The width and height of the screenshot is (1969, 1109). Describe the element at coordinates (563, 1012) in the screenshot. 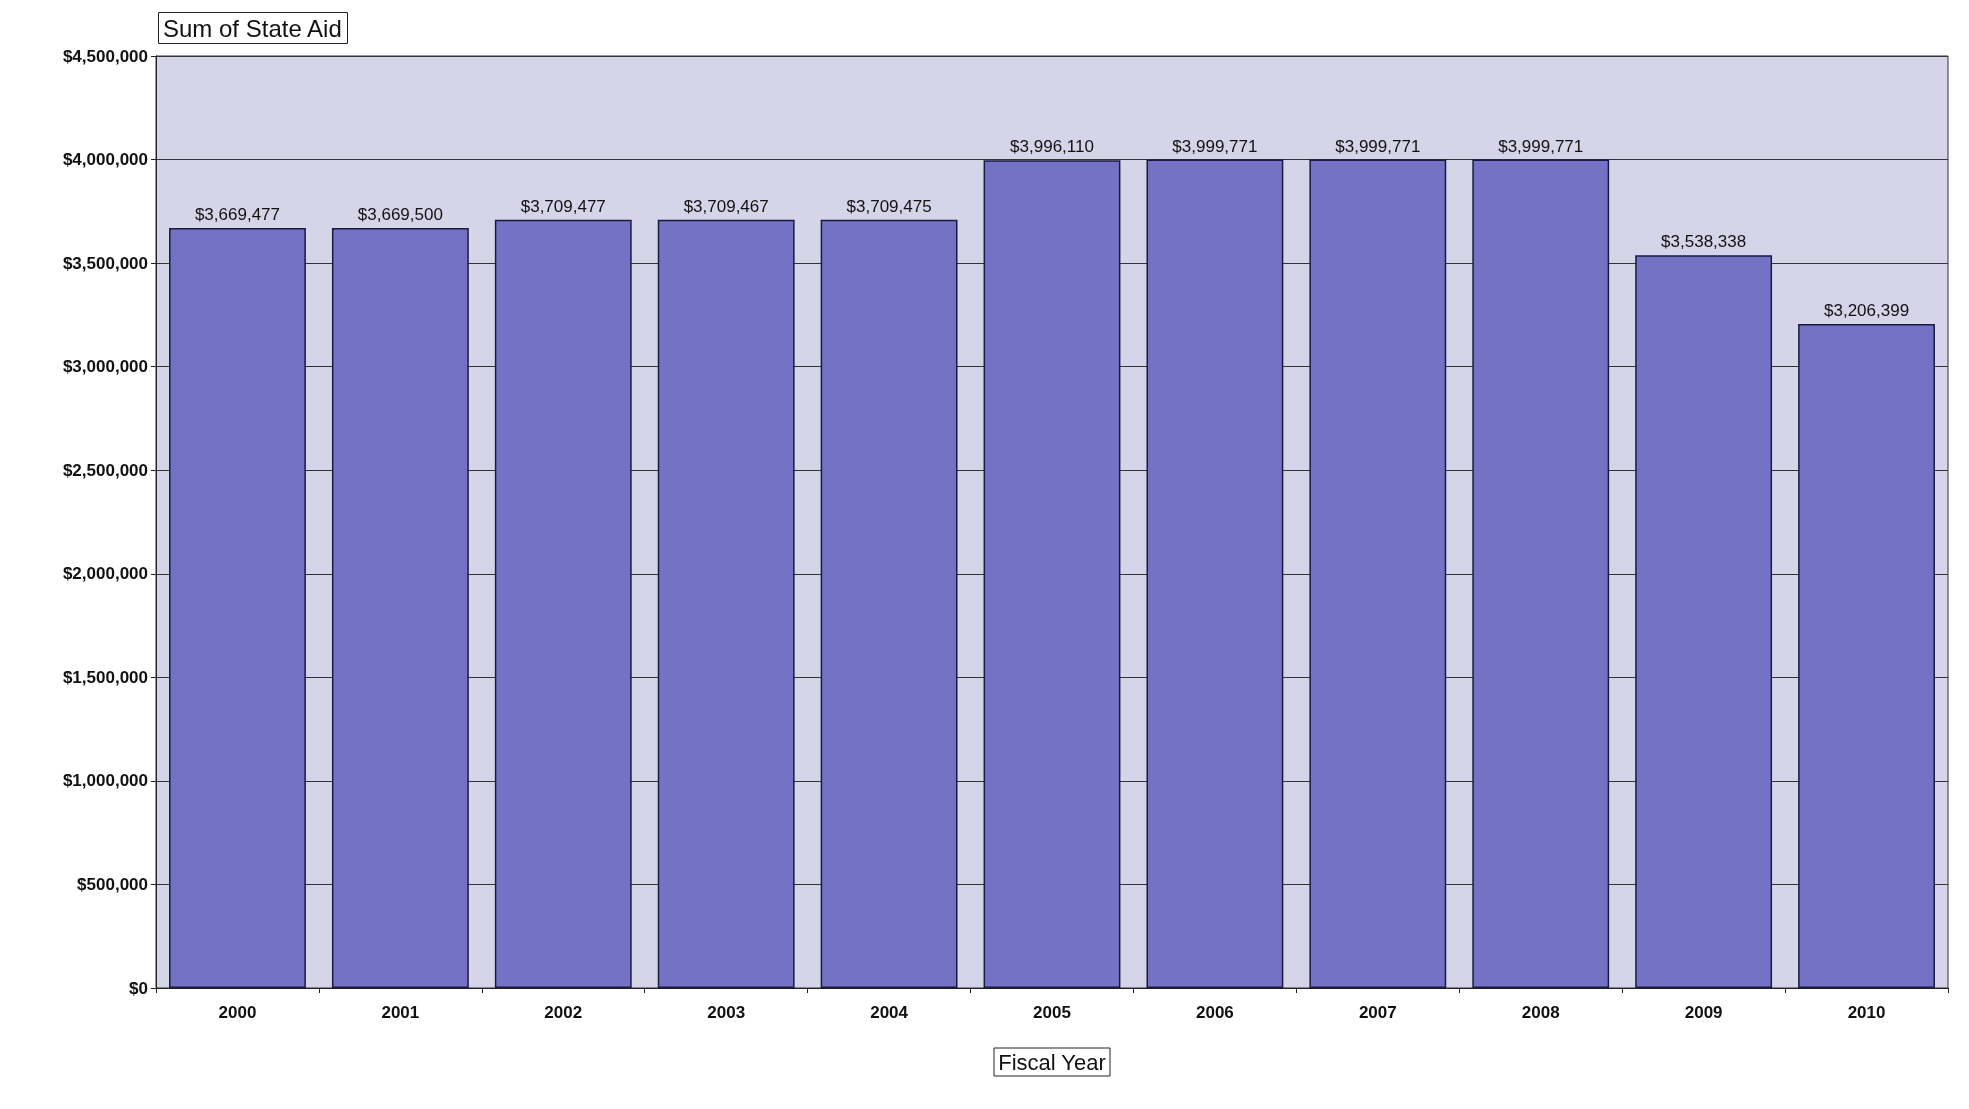

I see `x-tick-label: 2002` at that location.